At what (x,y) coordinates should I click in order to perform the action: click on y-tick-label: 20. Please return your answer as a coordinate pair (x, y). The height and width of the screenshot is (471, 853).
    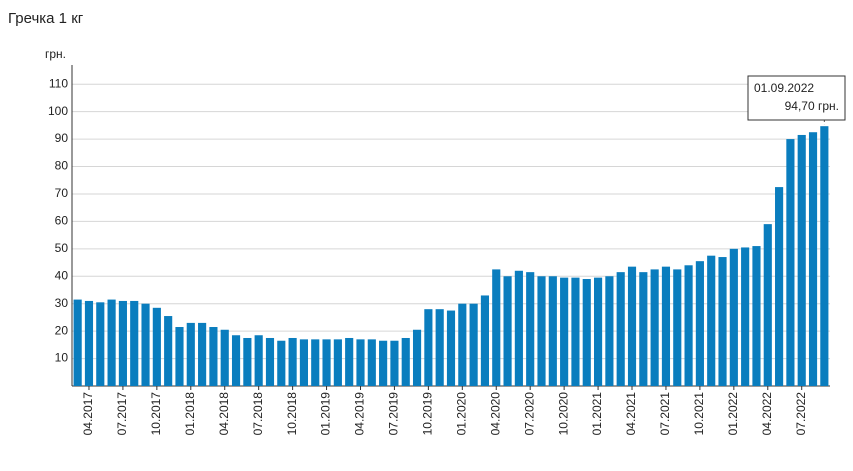
    Looking at the image, I should click on (62, 330).